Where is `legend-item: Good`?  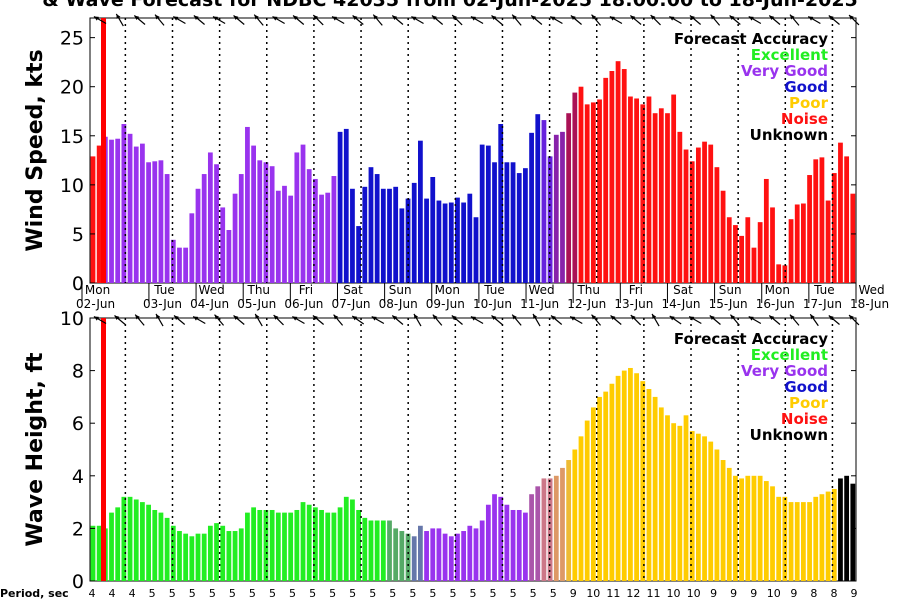
legend-item: Good is located at coordinates (806, 387).